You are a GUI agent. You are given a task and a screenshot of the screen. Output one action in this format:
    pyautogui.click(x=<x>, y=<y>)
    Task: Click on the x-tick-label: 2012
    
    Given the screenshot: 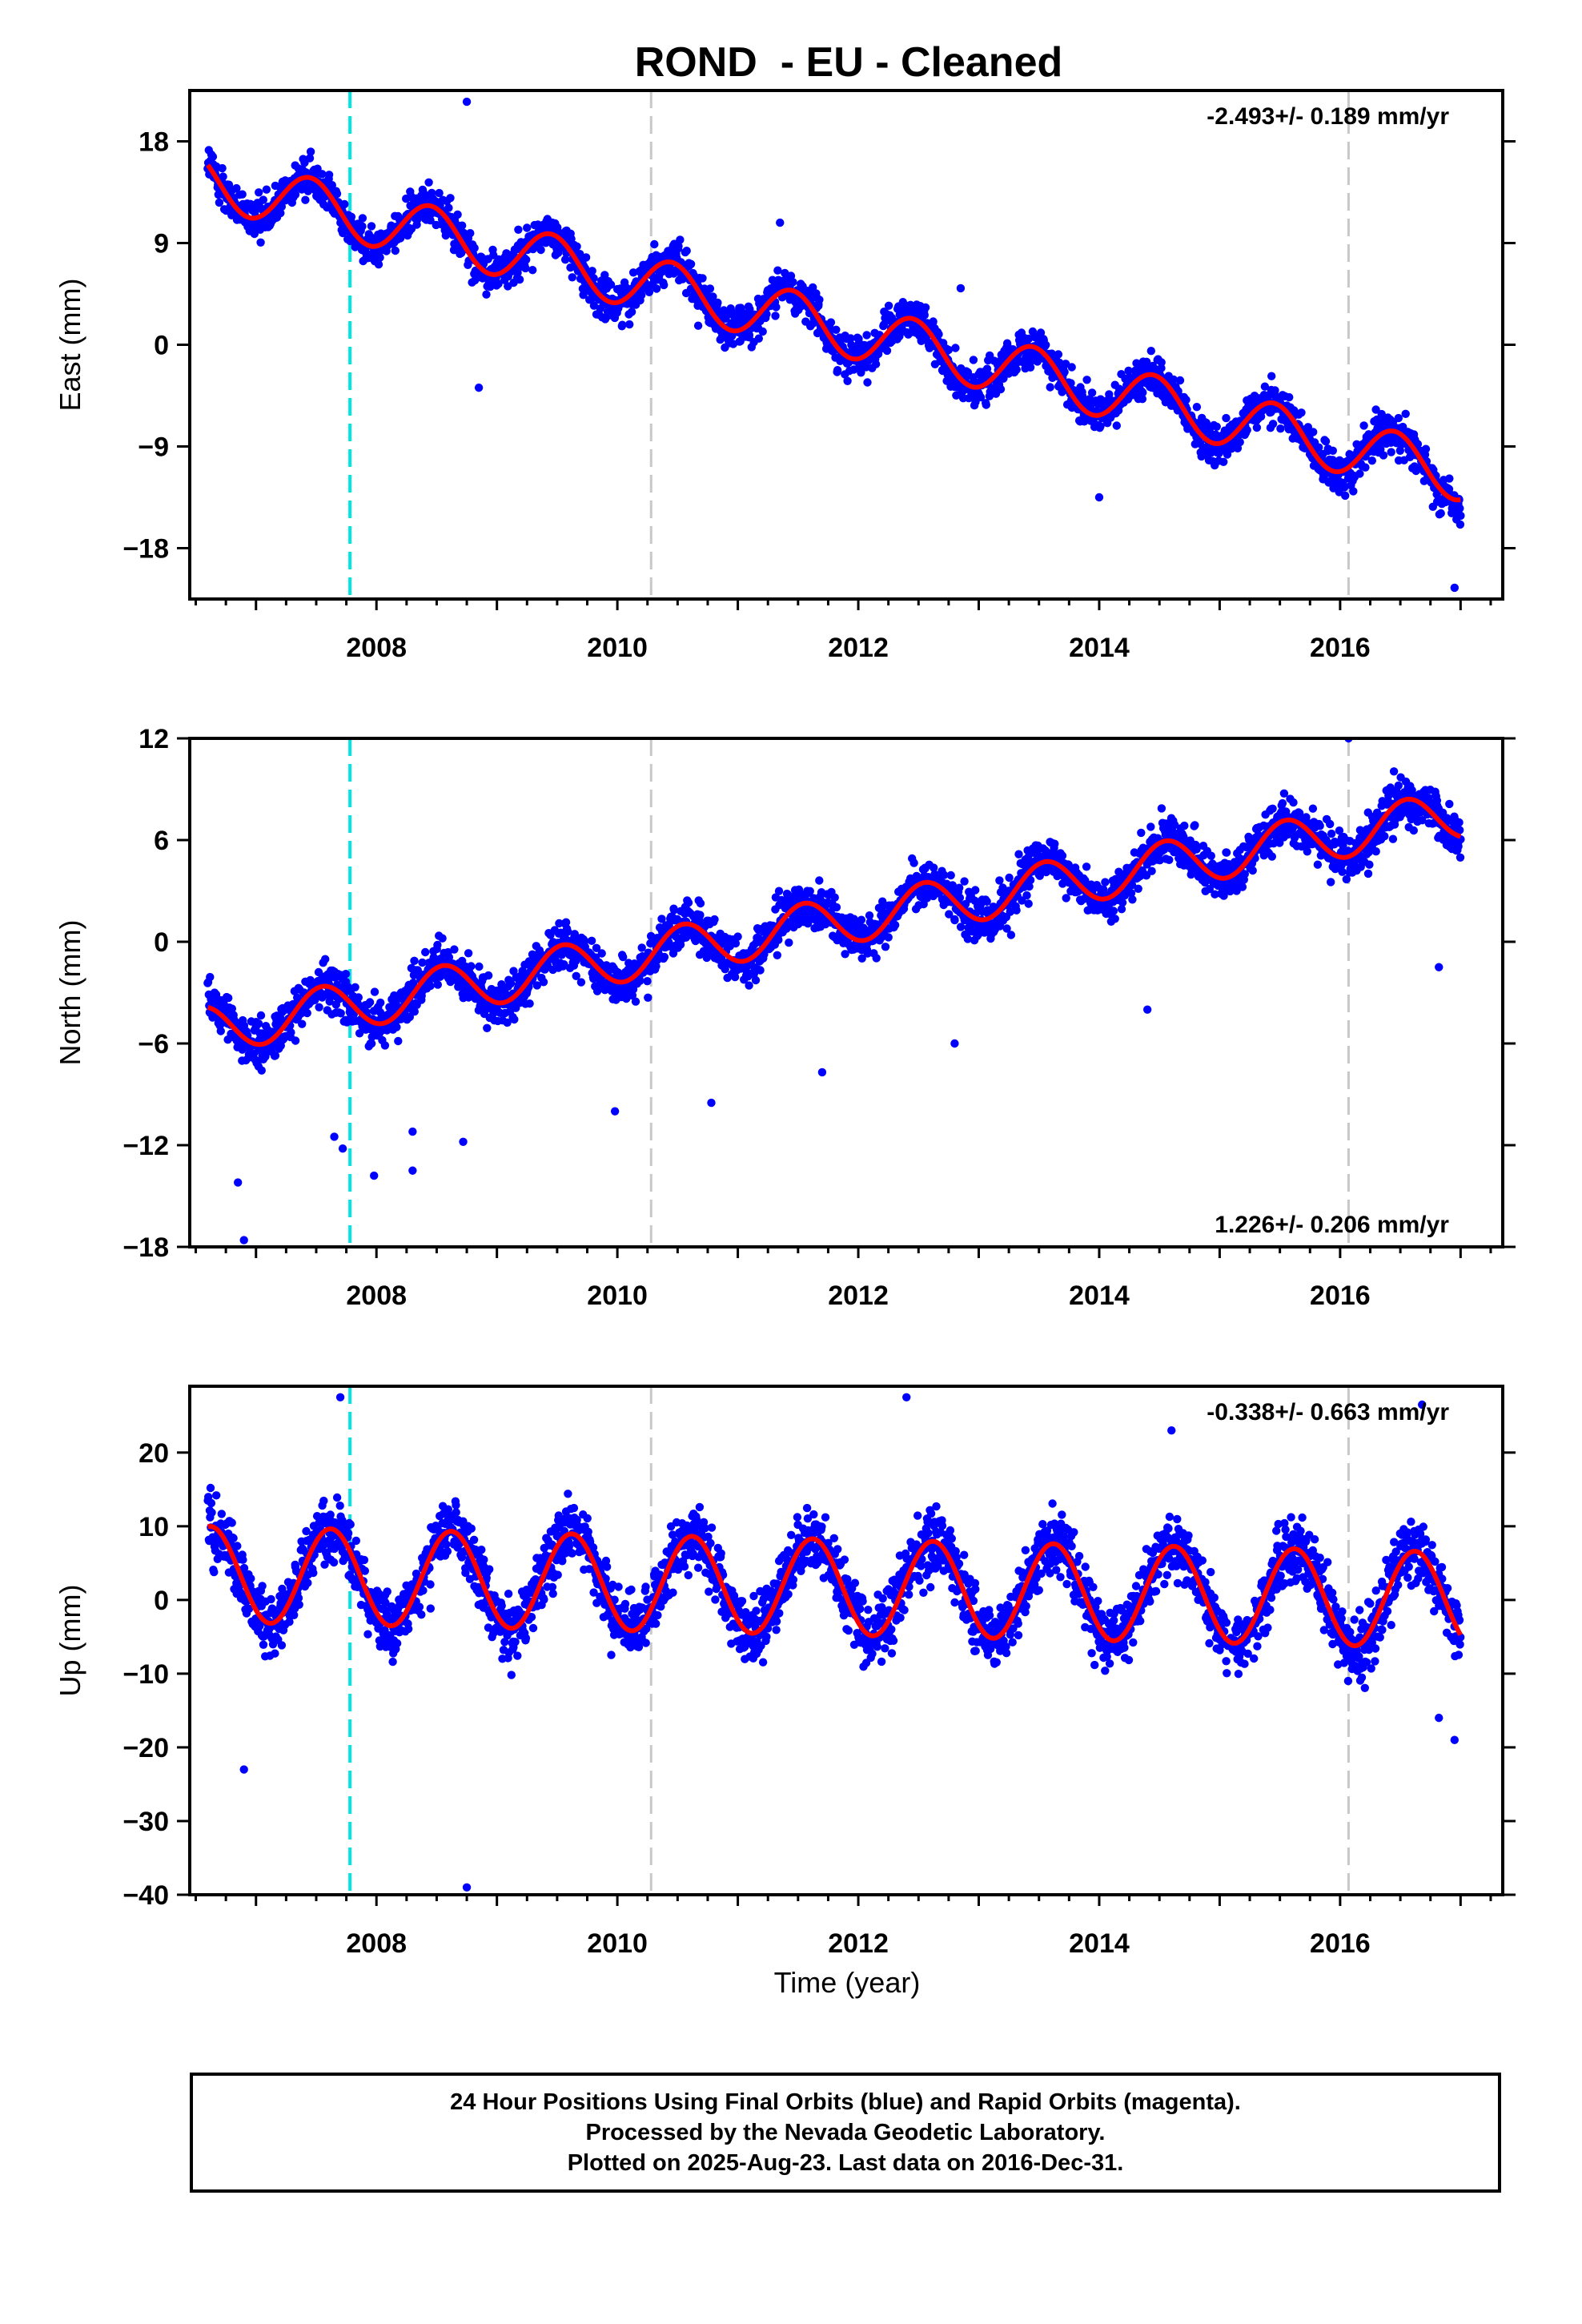 What is the action you would take?
    pyautogui.click(x=858, y=648)
    